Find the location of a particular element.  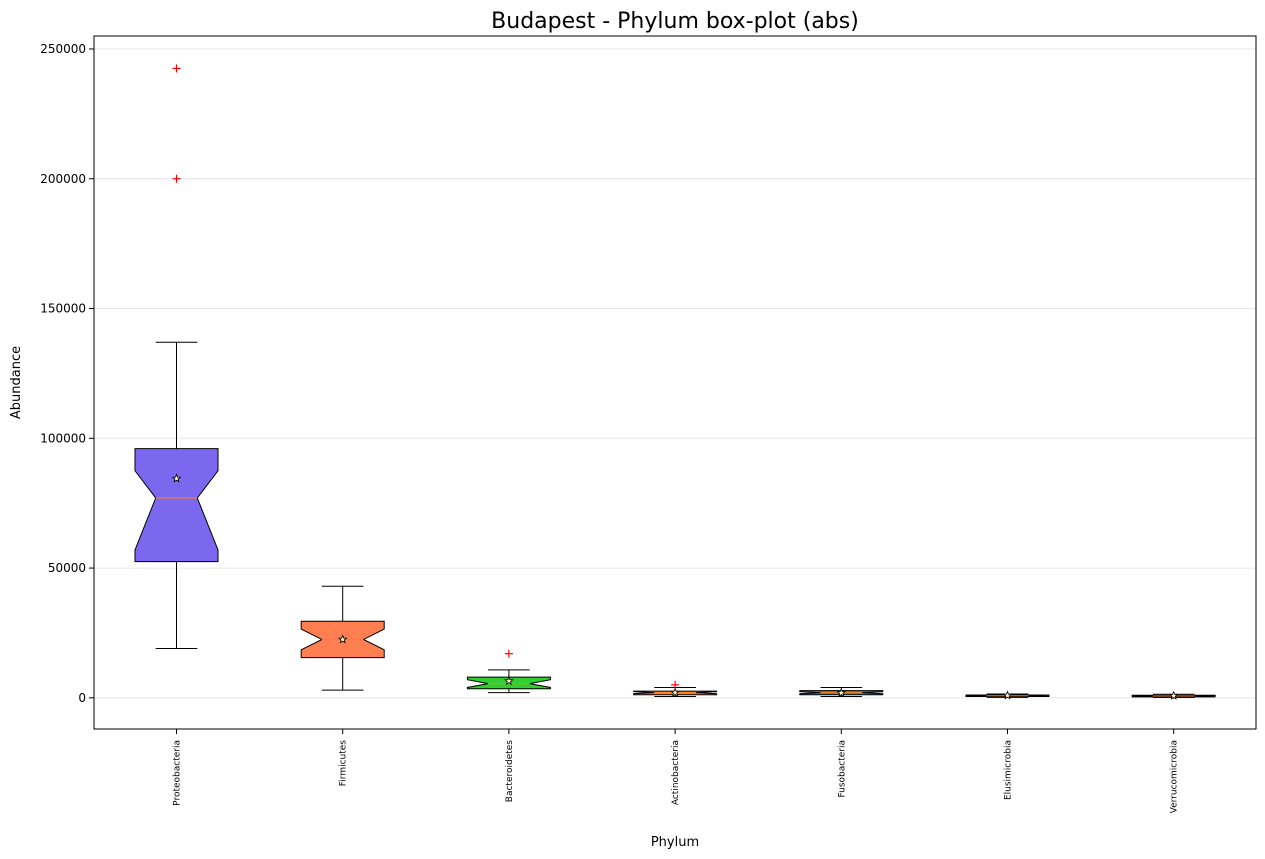

y-tick-label: 0 is located at coordinates (82, 698).